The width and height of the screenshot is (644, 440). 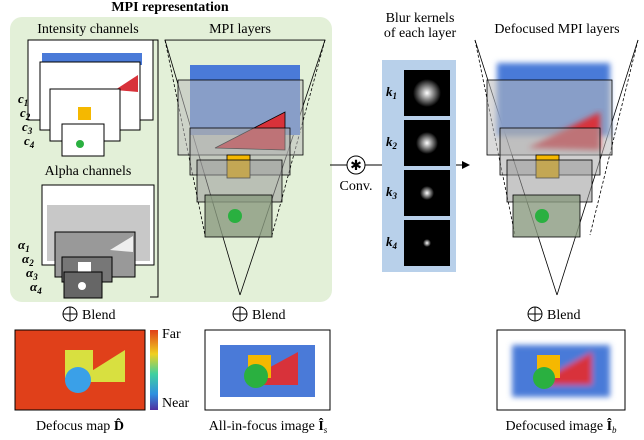 What do you see at coordinates (86, 370) in the screenshot?
I see `defocus-map` at bounding box center [86, 370].